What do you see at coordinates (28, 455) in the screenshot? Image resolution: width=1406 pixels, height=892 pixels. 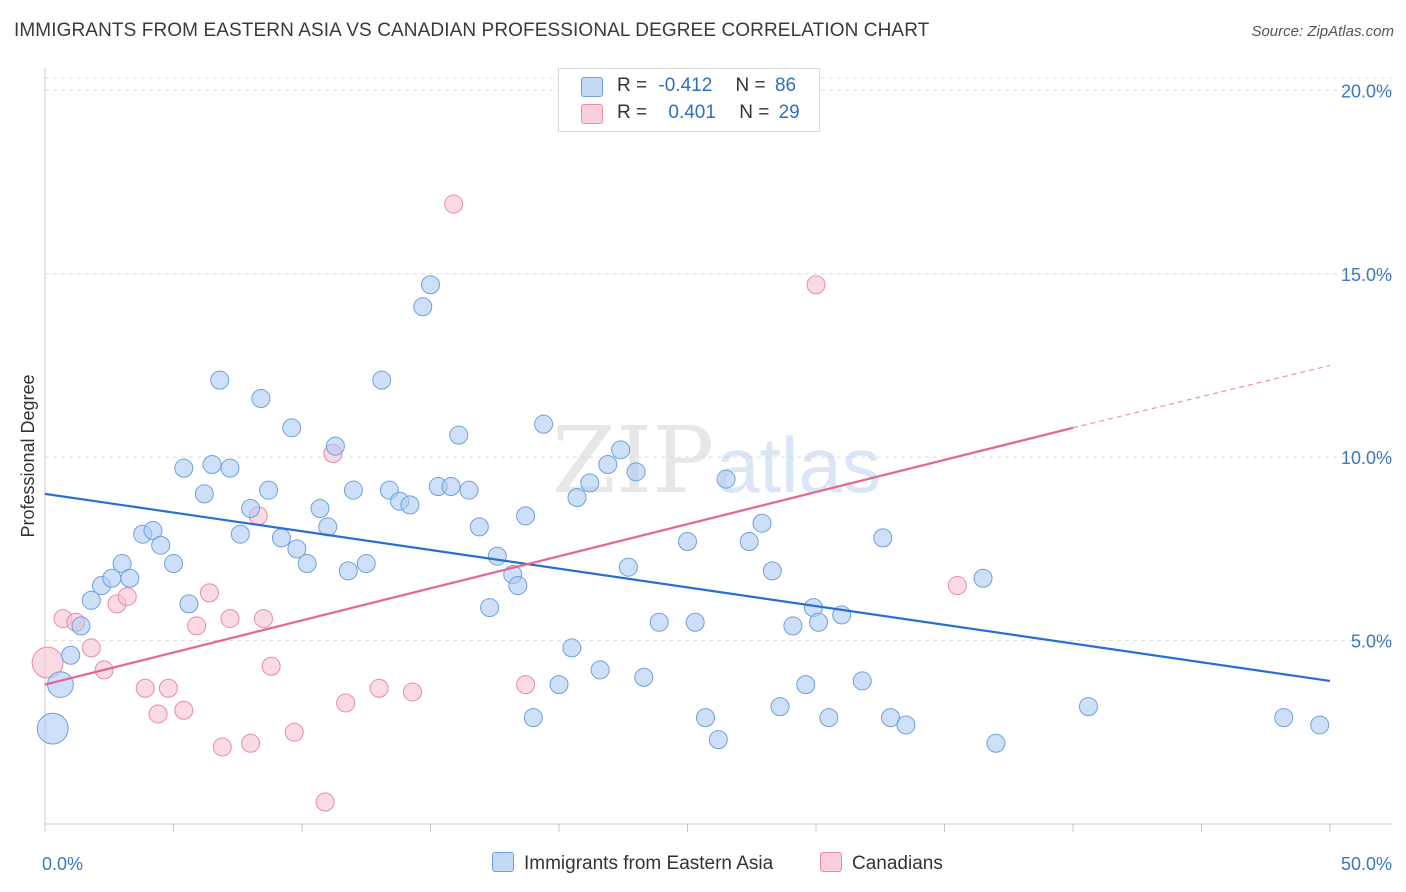 I see `y-axis-label: Professional Degree` at bounding box center [28, 455].